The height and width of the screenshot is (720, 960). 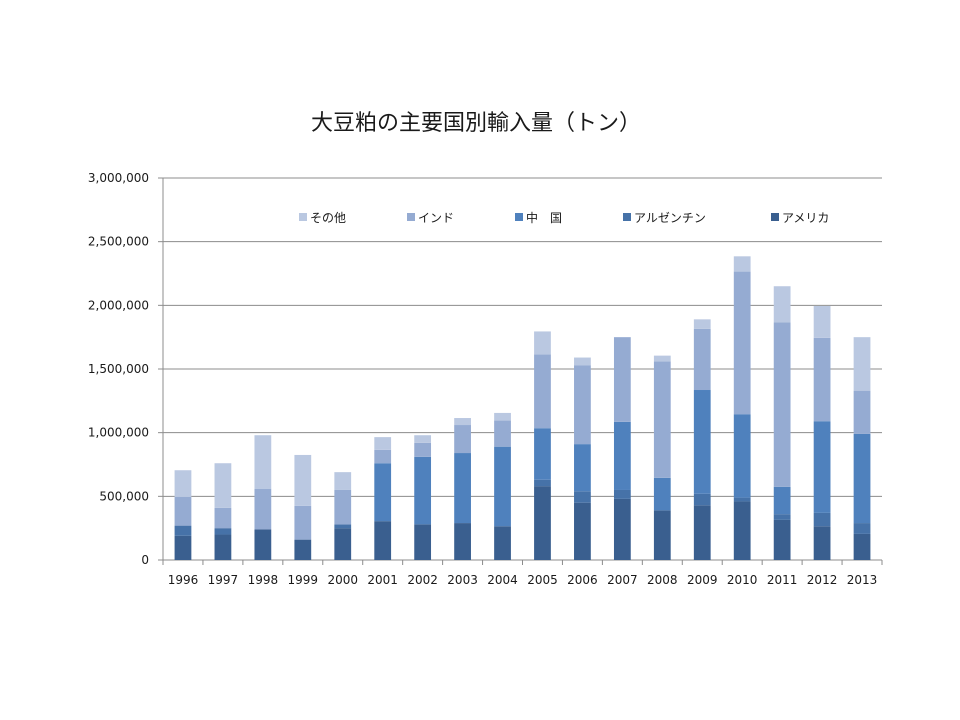 I want to click on legend-label: その他, so click(x=328, y=218).